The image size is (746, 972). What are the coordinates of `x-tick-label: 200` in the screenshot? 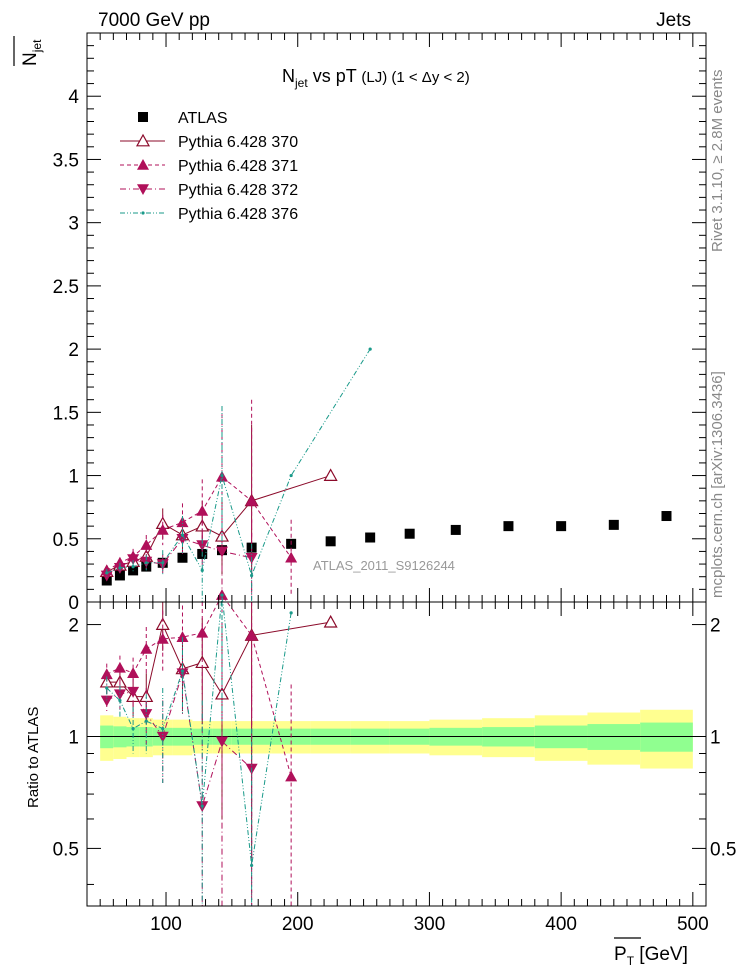 It's located at (298, 924).